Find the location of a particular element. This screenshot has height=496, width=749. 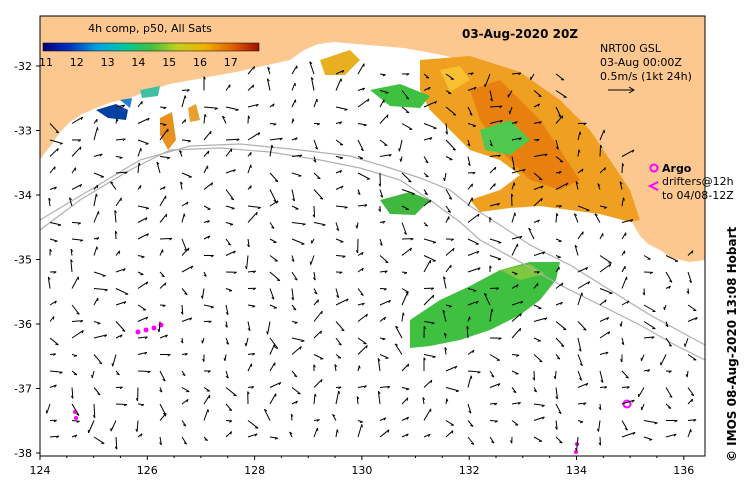

y-tick-label: -33 is located at coordinates (23, 131).